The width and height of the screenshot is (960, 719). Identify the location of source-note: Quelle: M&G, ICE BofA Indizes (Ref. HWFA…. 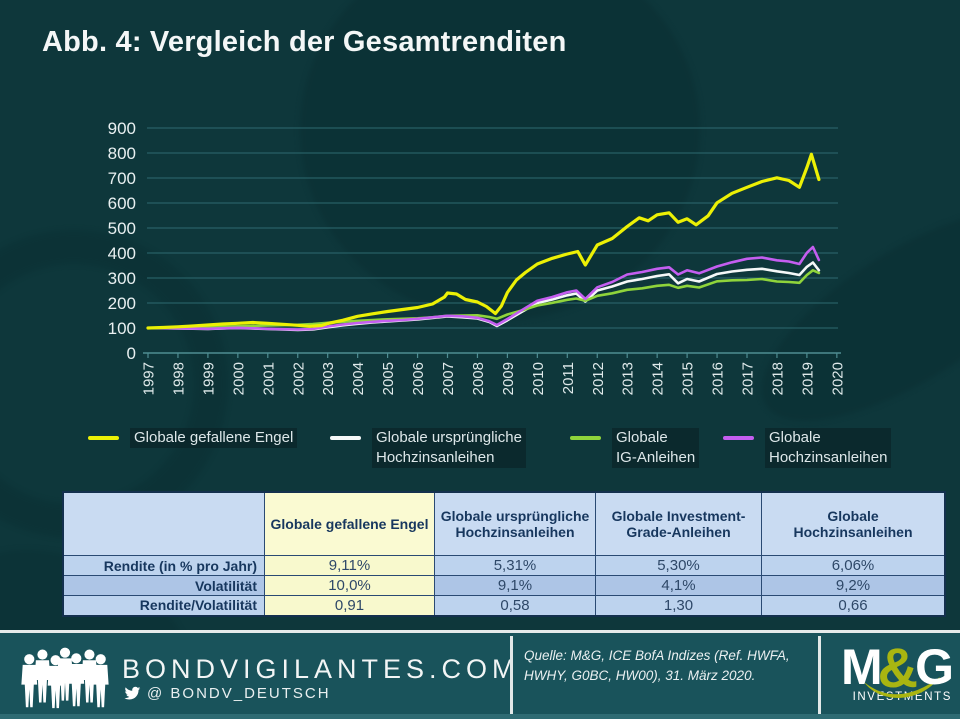
(657, 666).